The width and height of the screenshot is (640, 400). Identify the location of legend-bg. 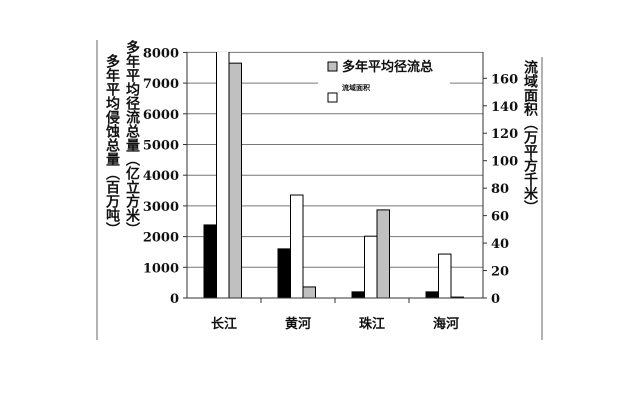
(384, 81).